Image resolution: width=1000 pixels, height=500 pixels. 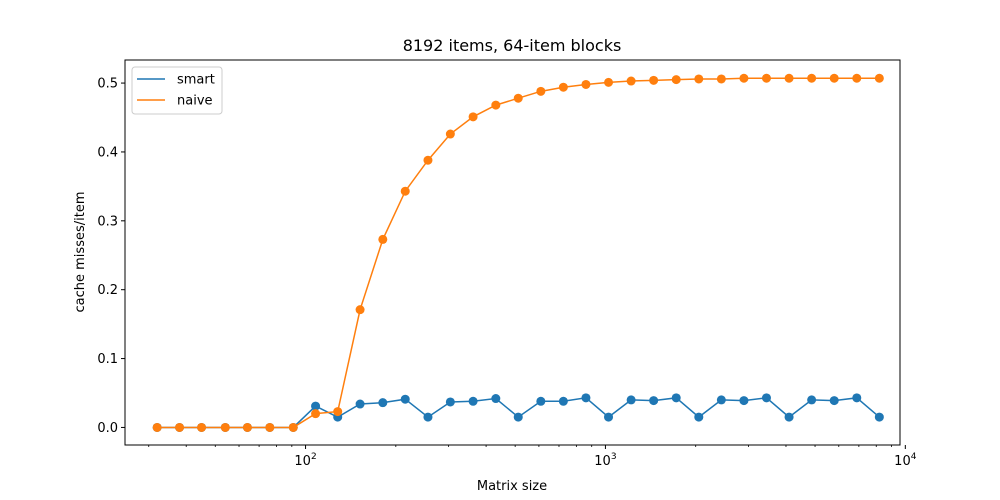 I want to click on x-tick-label: 10³, so click(x=605, y=460).